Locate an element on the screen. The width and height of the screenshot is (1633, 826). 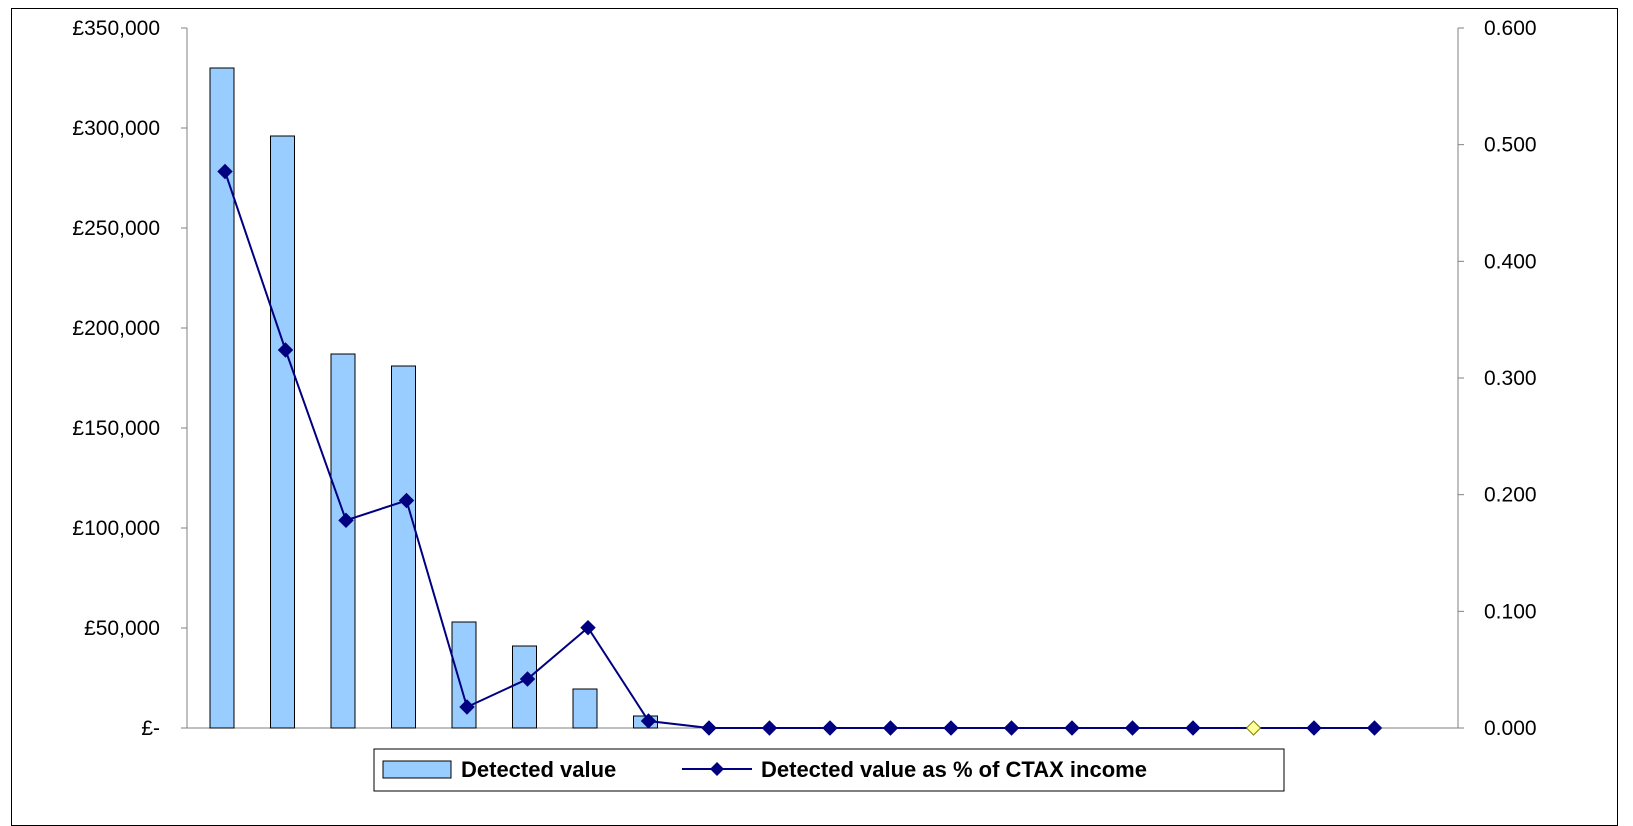
legend-box is located at coordinates (829, 770).